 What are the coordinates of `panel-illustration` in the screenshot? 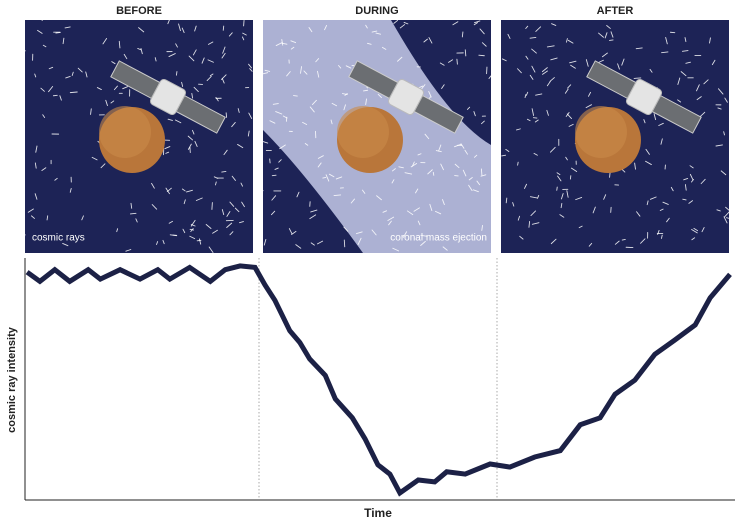 It's located at (139, 136).